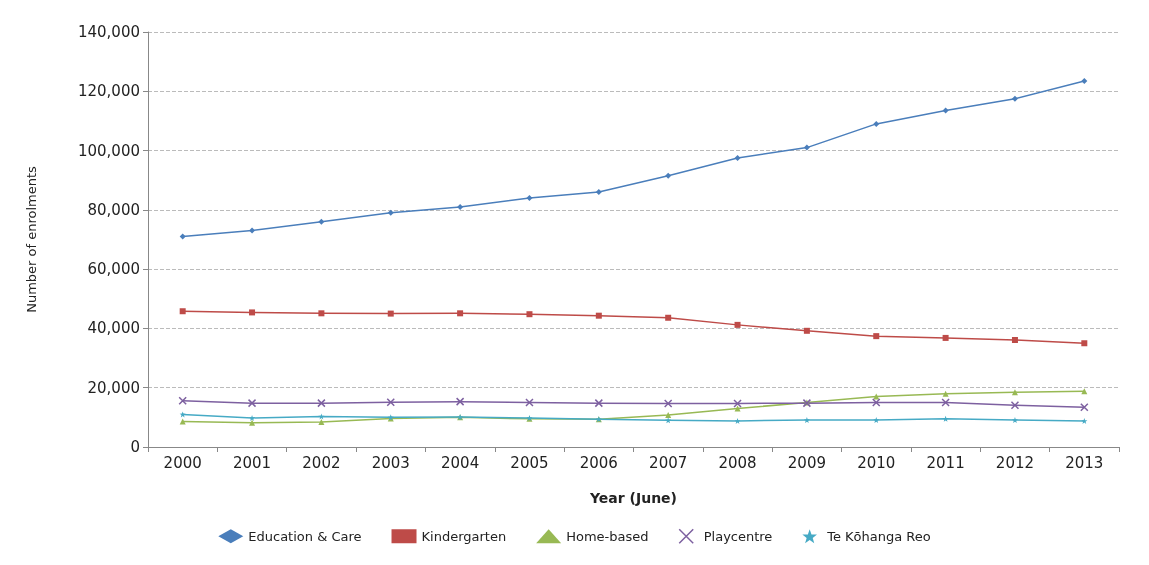 This screenshot has width=1149, height=565. What do you see at coordinates (668, 462) in the screenshot?
I see `x-tick-label: 2007` at bounding box center [668, 462].